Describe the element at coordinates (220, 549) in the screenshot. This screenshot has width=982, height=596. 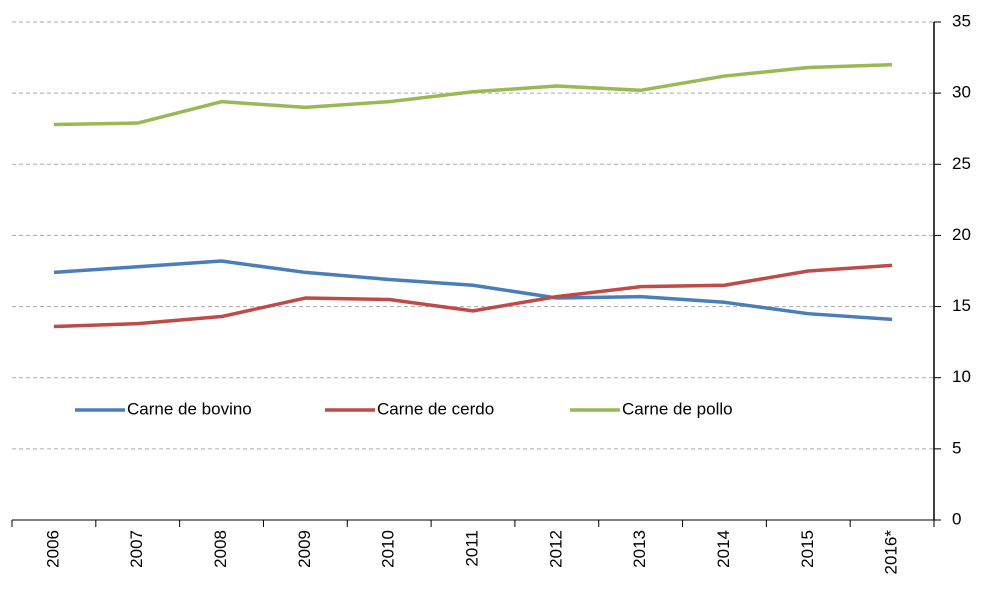
I see `x-tick-label: 2008` at that location.